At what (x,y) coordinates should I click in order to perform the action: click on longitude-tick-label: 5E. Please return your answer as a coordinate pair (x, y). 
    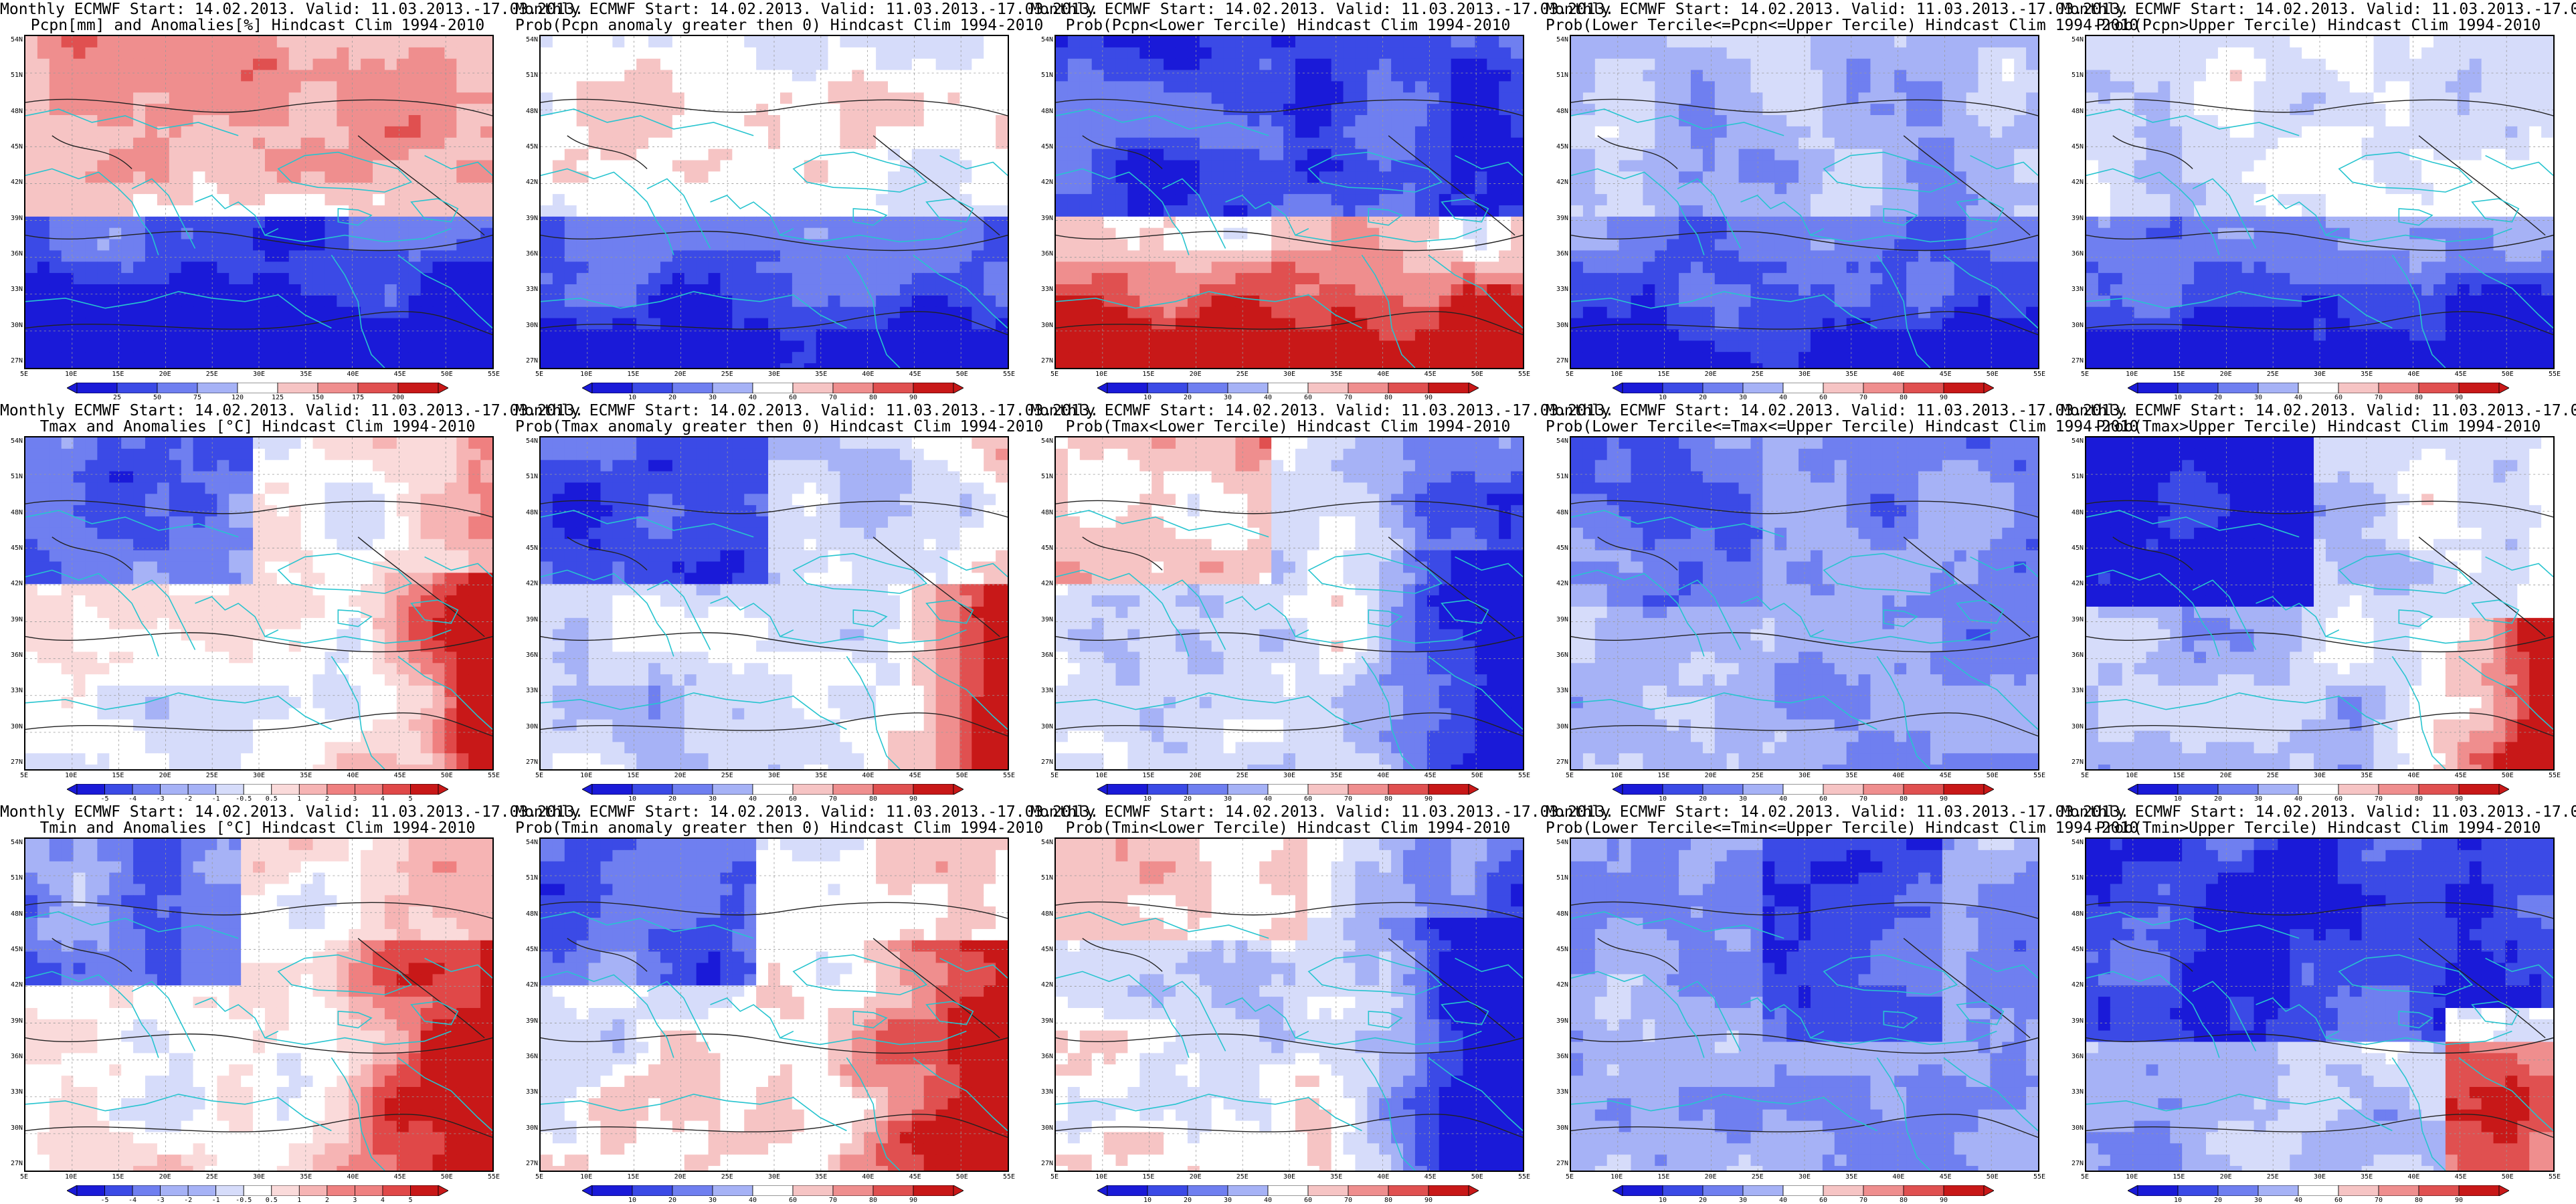
    Looking at the image, I should click on (539, 374).